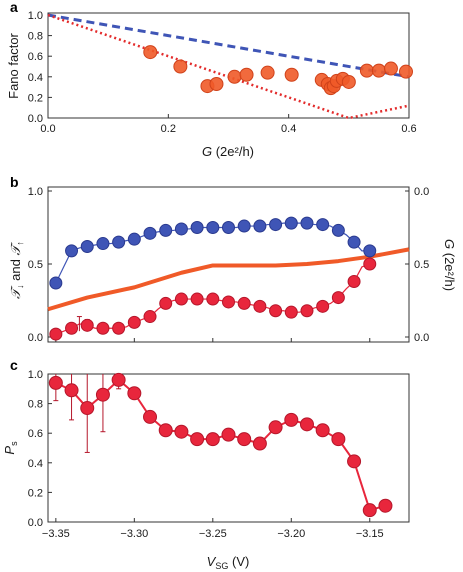 This screenshot has width=463, height=572. I want to click on panel-c-ytick-label: 0.6, so click(35, 434).